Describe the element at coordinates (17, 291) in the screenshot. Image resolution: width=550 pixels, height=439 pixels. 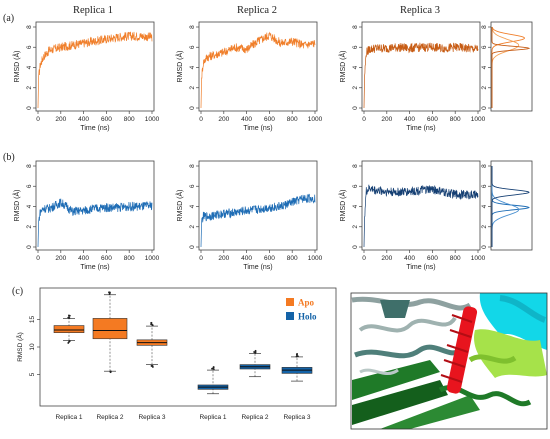
I see `panel-label-c: (c)` at that location.